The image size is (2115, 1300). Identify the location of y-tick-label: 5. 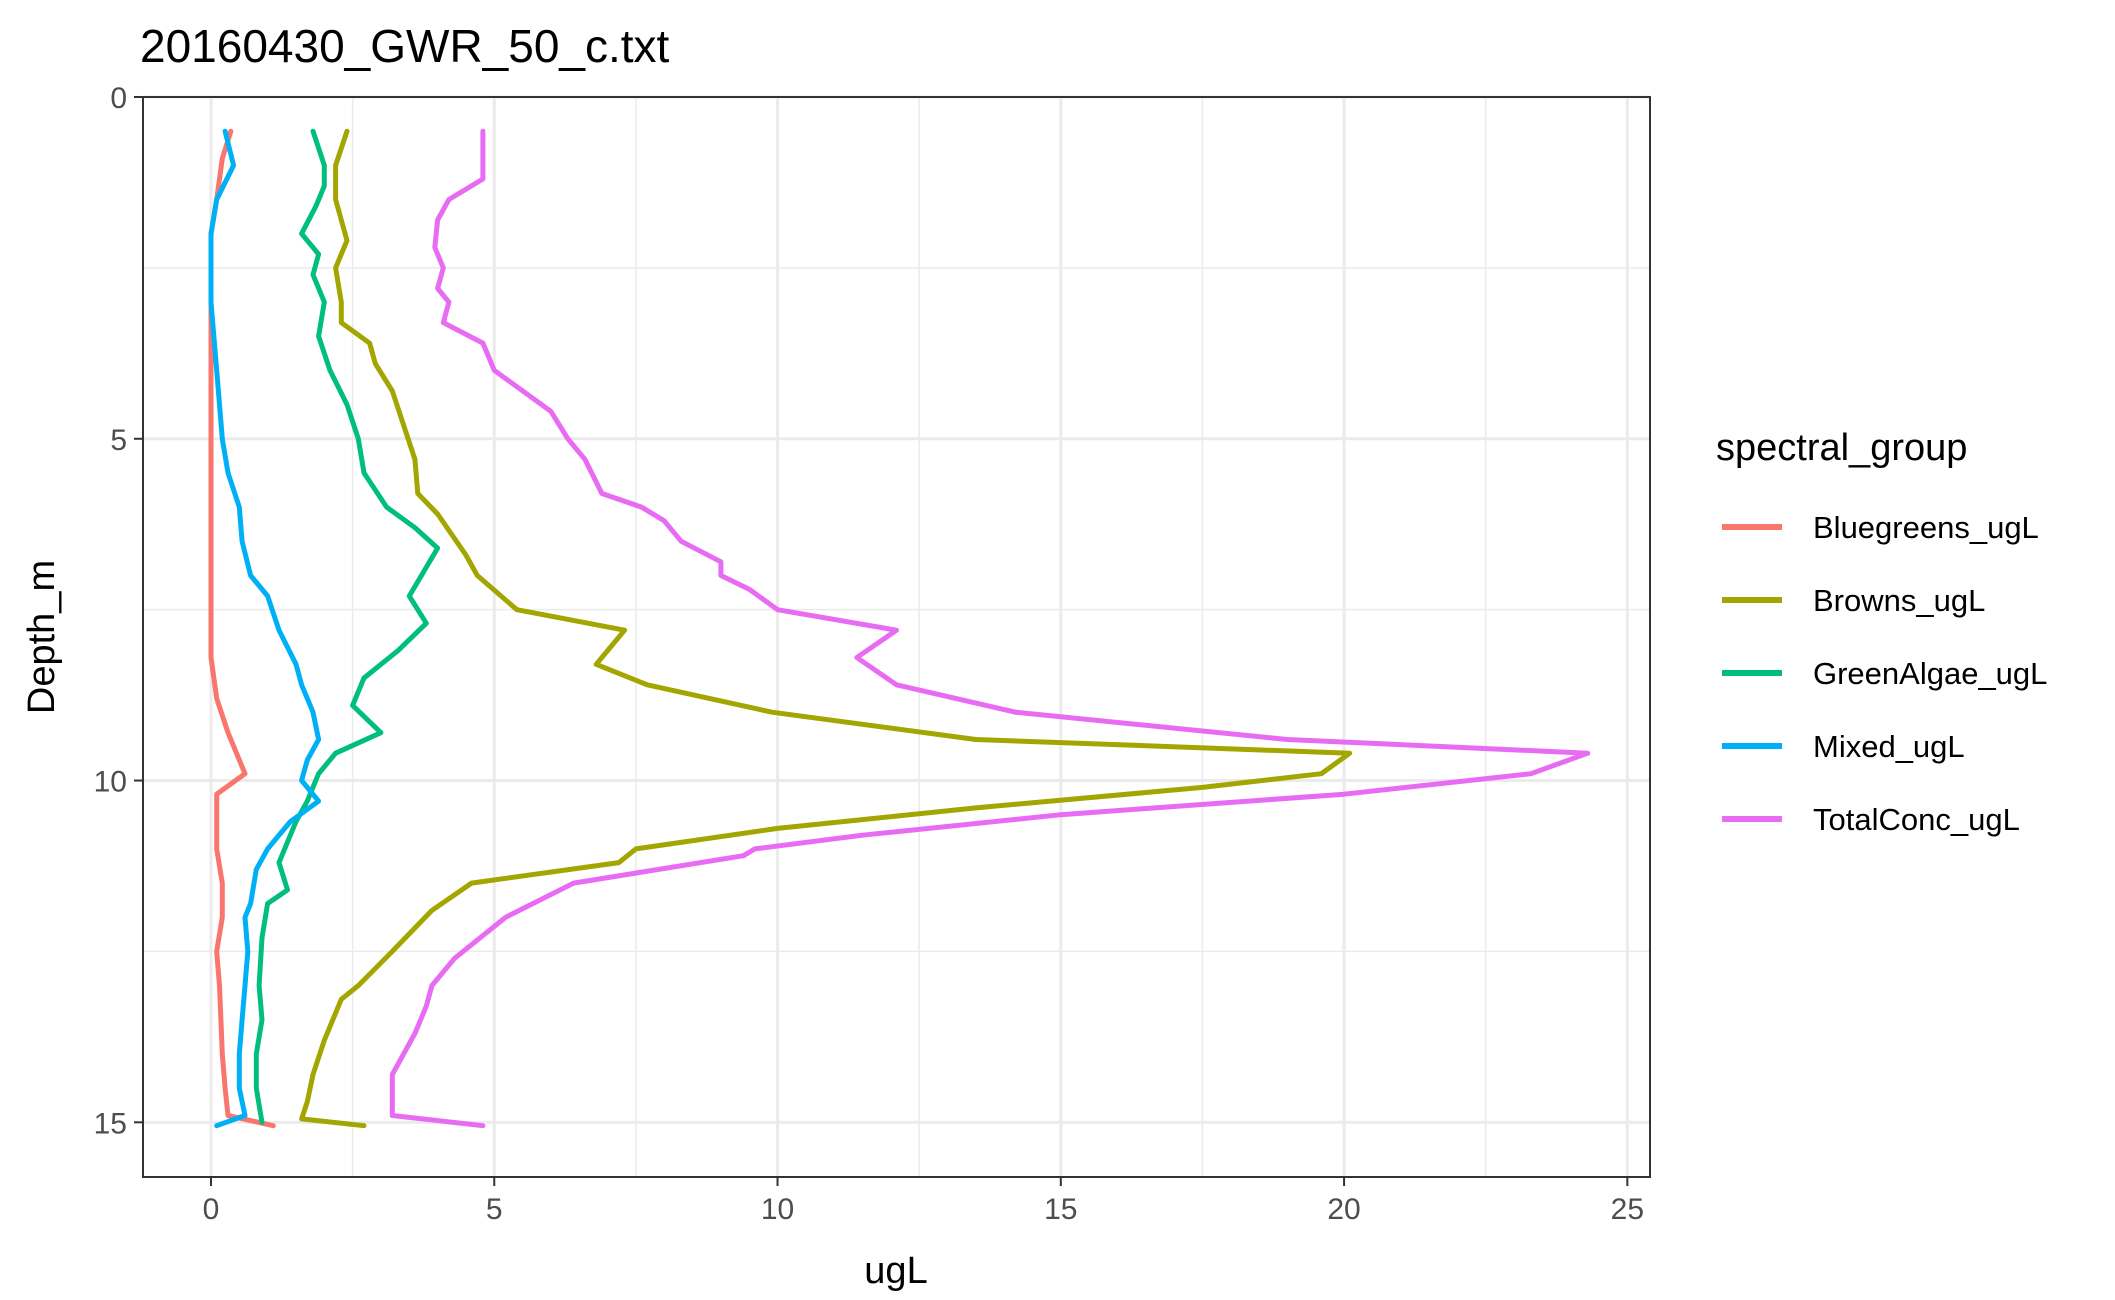
(118, 440).